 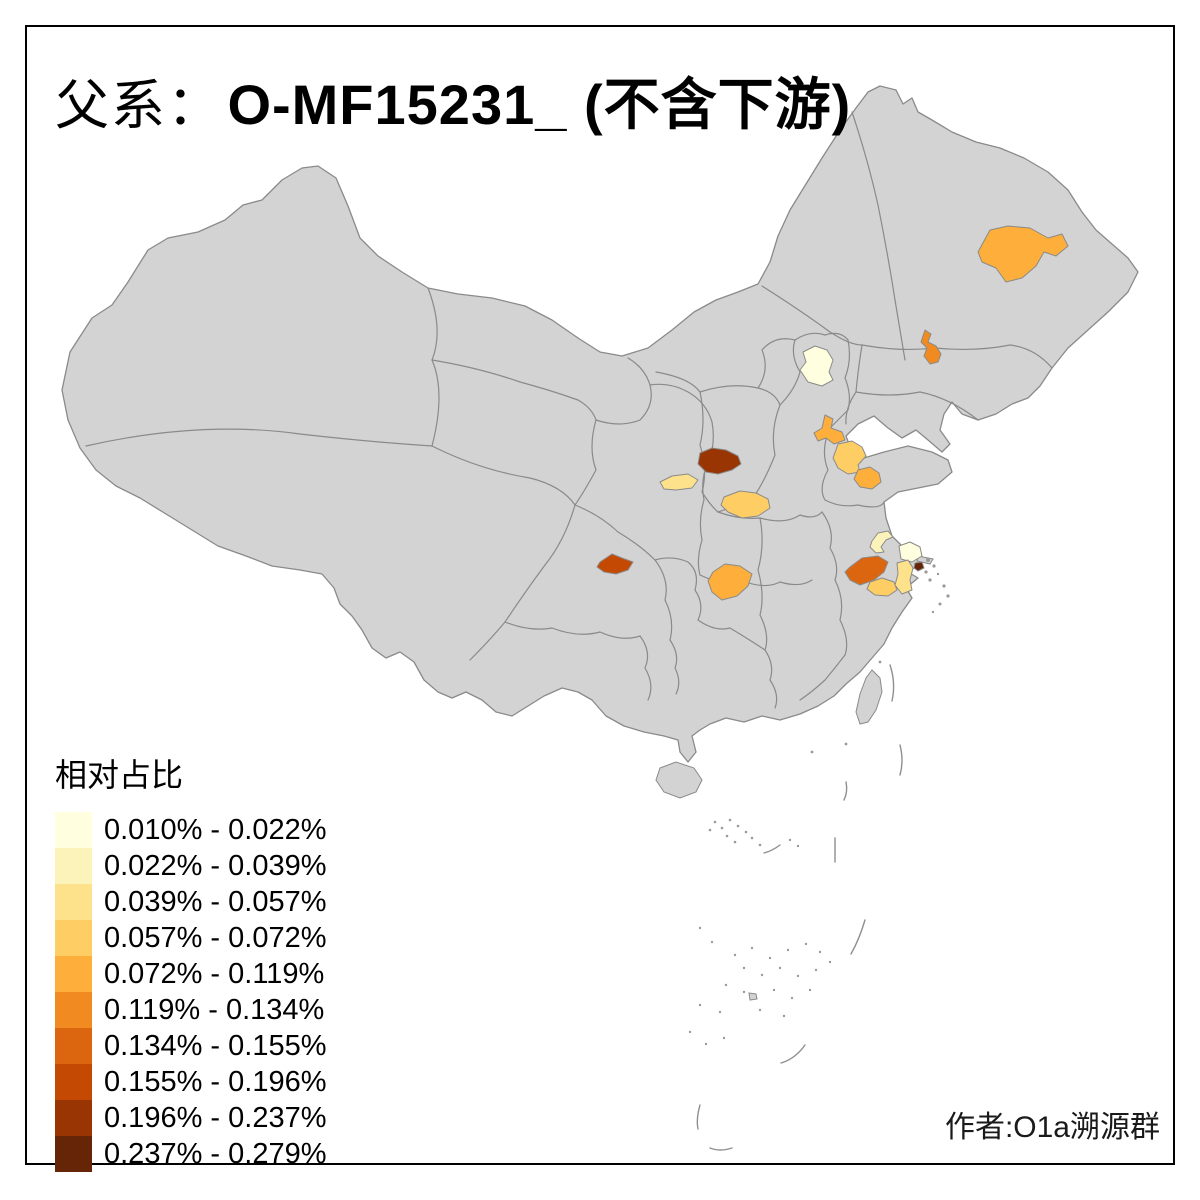 What do you see at coordinates (904, 577) in the screenshot?
I see `map-region-zhejiang-north` at bounding box center [904, 577].